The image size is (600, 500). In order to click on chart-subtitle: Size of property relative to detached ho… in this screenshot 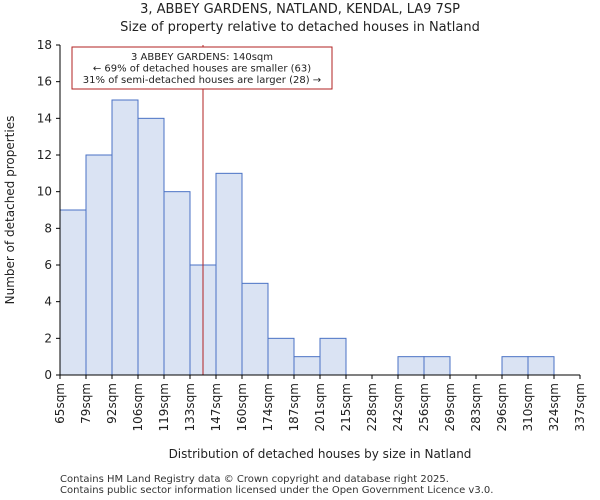, I will do `click(300, 27)`.